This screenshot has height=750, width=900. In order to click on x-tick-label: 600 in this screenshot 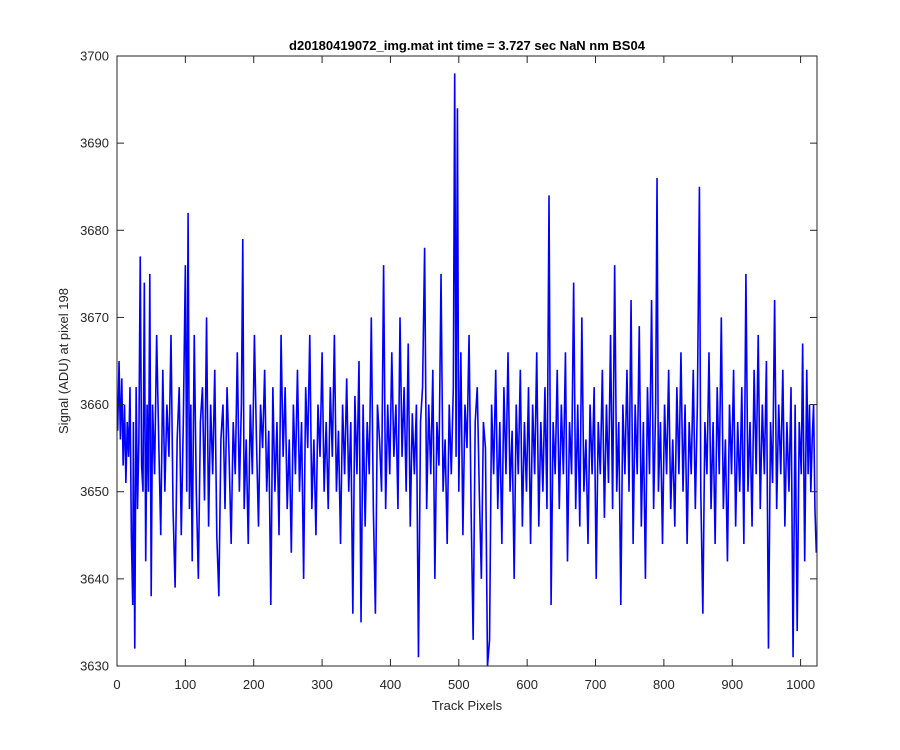, I will do `click(527, 684)`.